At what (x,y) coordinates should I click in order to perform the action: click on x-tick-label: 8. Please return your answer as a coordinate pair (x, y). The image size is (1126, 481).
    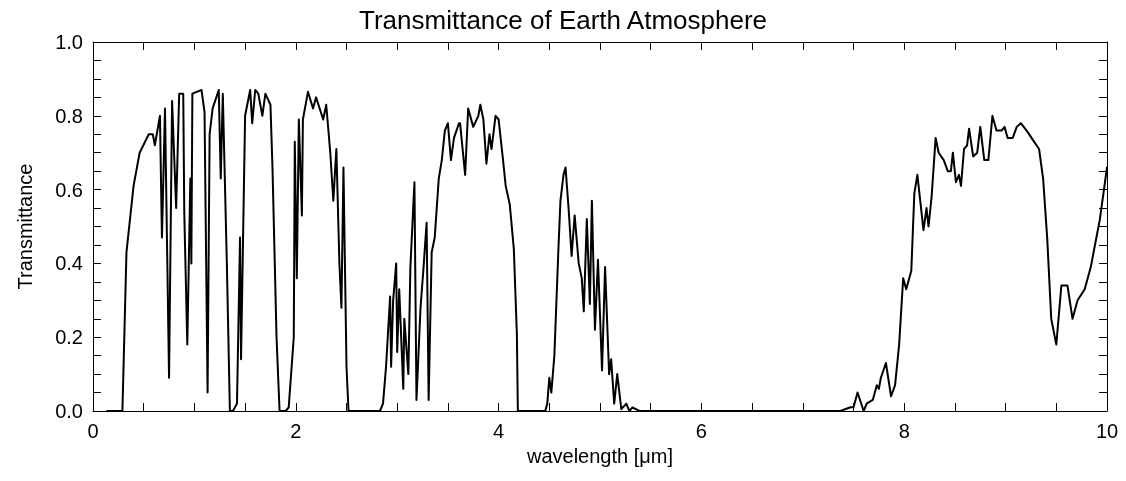
    Looking at the image, I should click on (904, 431).